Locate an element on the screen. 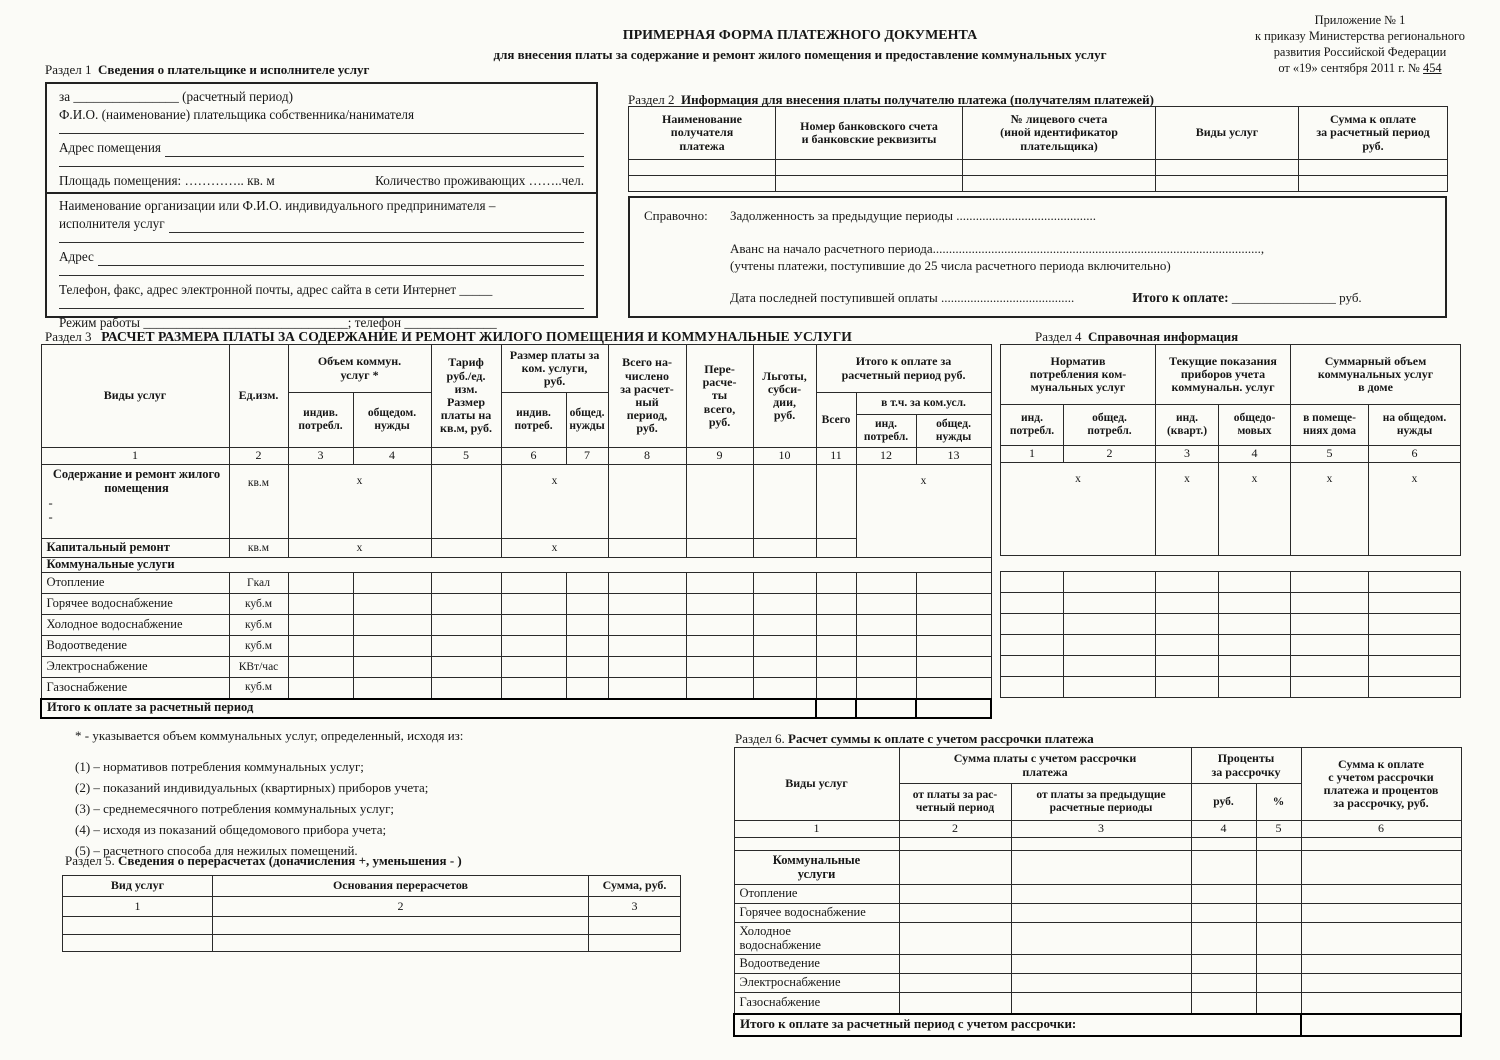 The height and width of the screenshot is (1060, 1500). section4-label: Раздел 4 is located at coordinates (1058, 336).